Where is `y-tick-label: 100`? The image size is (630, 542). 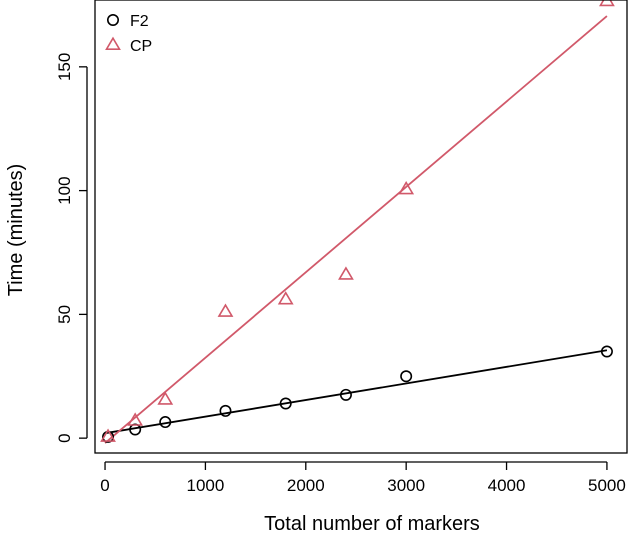 y-tick-label: 100 is located at coordinates (64, 190).